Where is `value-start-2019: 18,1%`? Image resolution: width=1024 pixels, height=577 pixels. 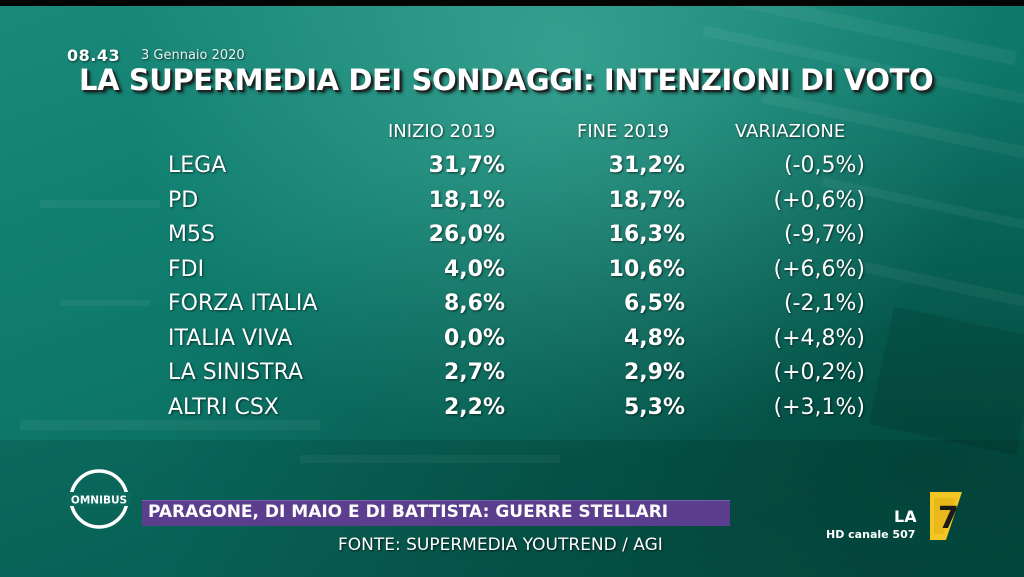
value-start-2019: 18,1% is located at coordinates (466, 200).